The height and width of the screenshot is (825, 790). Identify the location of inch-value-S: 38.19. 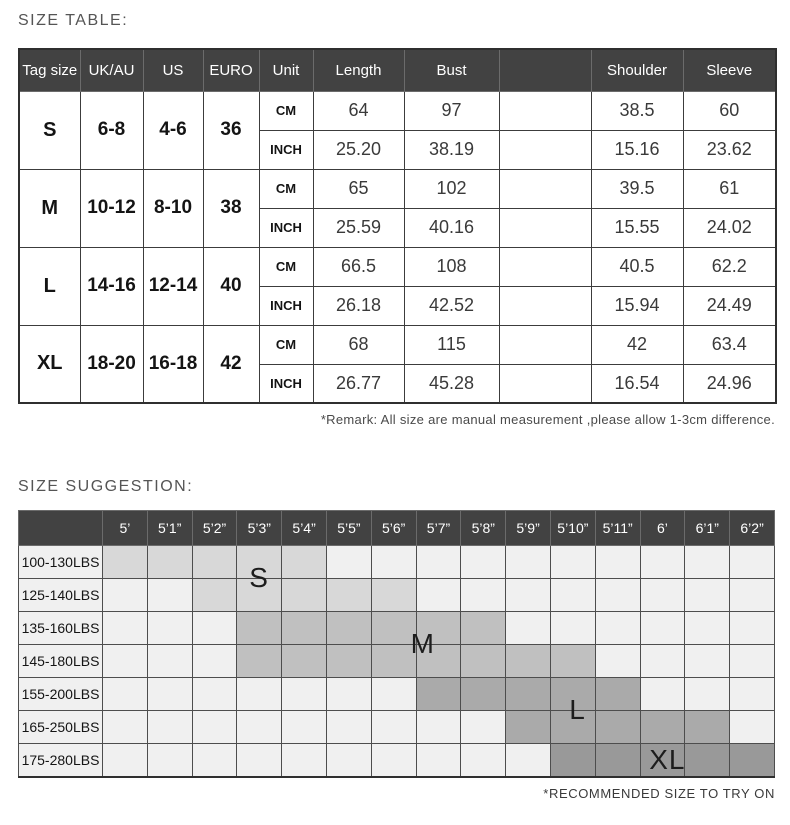
(451, 149).